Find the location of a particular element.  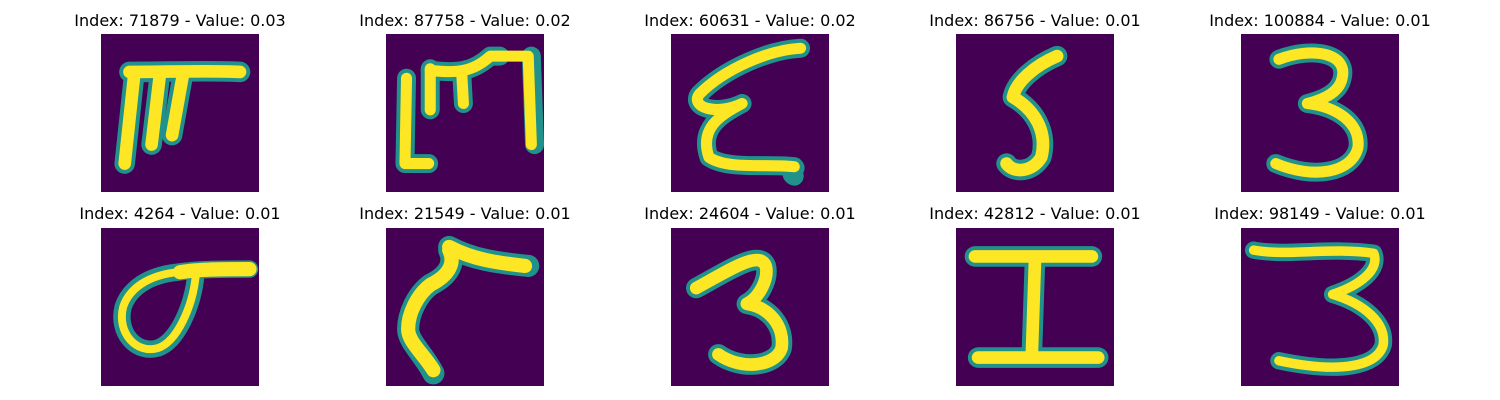

panel-title: Index: 60631 - Value: 0.02 is located at coordinates (750, 20).